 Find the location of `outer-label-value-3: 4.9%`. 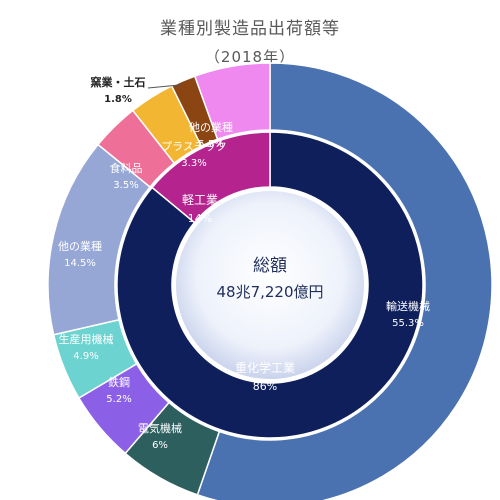

outer-label-value-3: 4.9% is located at coordinates (85, 356).